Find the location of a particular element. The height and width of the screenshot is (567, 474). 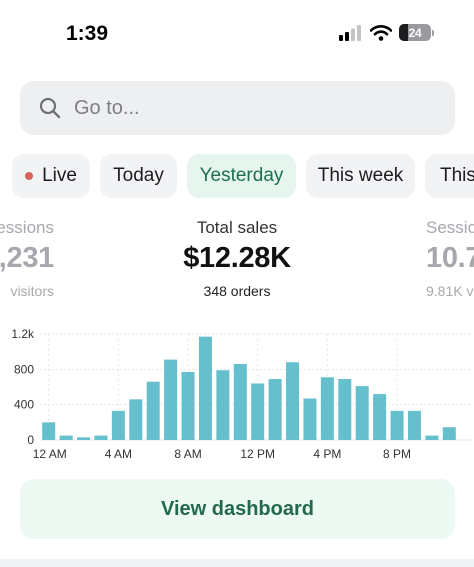

y-tick-label: 1.2k is located at coordinates (23, 334).